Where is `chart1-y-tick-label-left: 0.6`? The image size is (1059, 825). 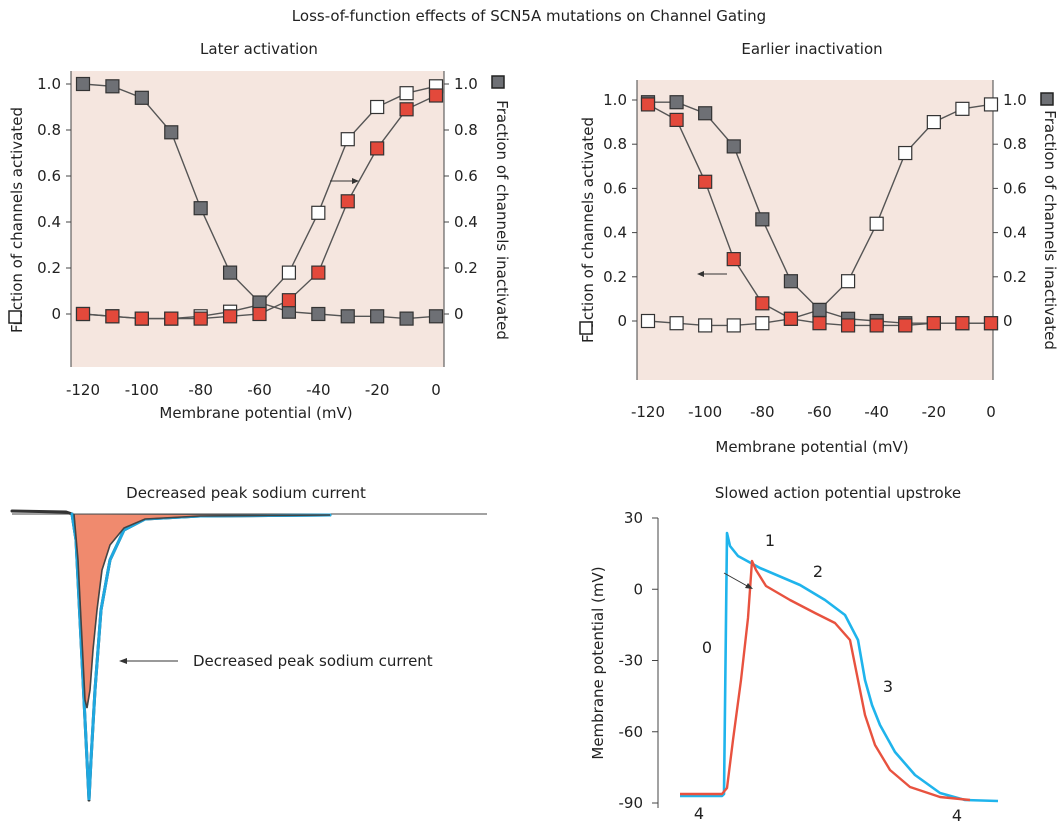
chart1-y-tick-label-left: 0.6 is located at coordinates (49, 176).